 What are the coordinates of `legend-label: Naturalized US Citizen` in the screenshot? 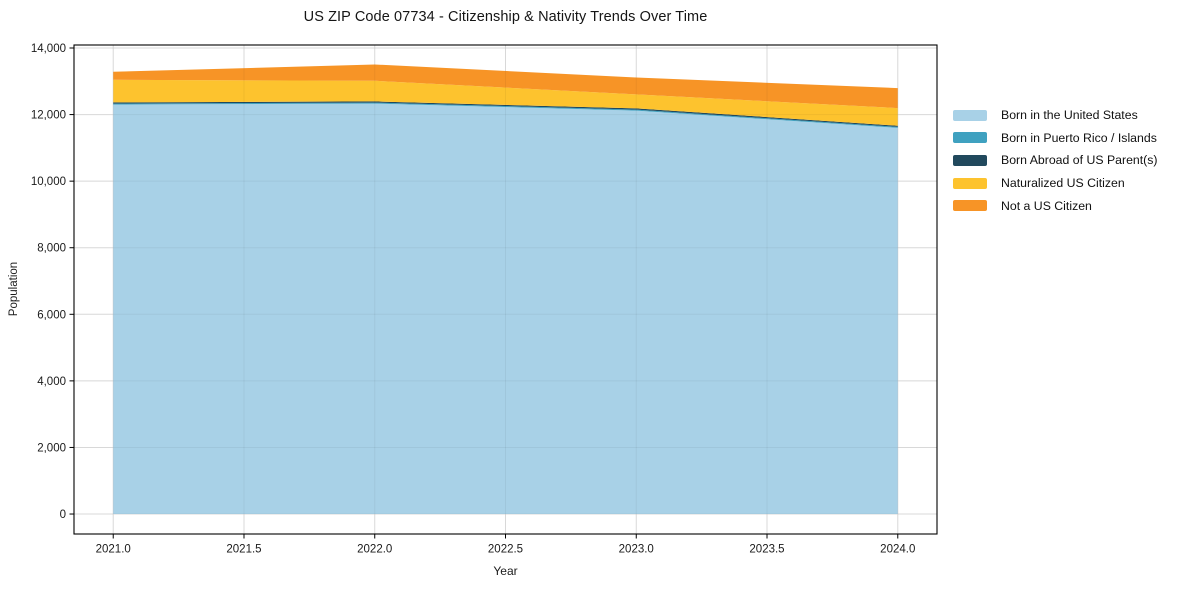 It's located at (1063, 183).